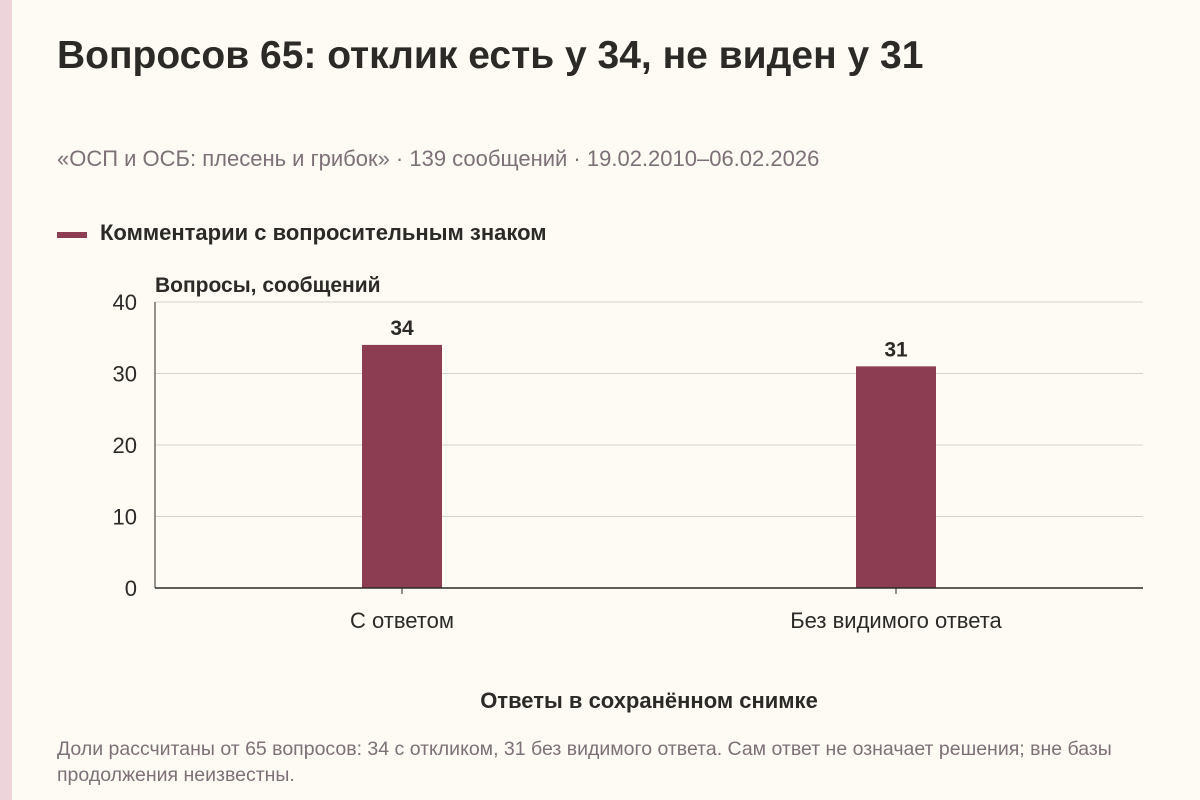 Image resolution: width=1200 pixels, height=800 pixels. Describe the element at coordinates (125, 445) in the screenshot. I see `y-tick-label: 20` at that location.